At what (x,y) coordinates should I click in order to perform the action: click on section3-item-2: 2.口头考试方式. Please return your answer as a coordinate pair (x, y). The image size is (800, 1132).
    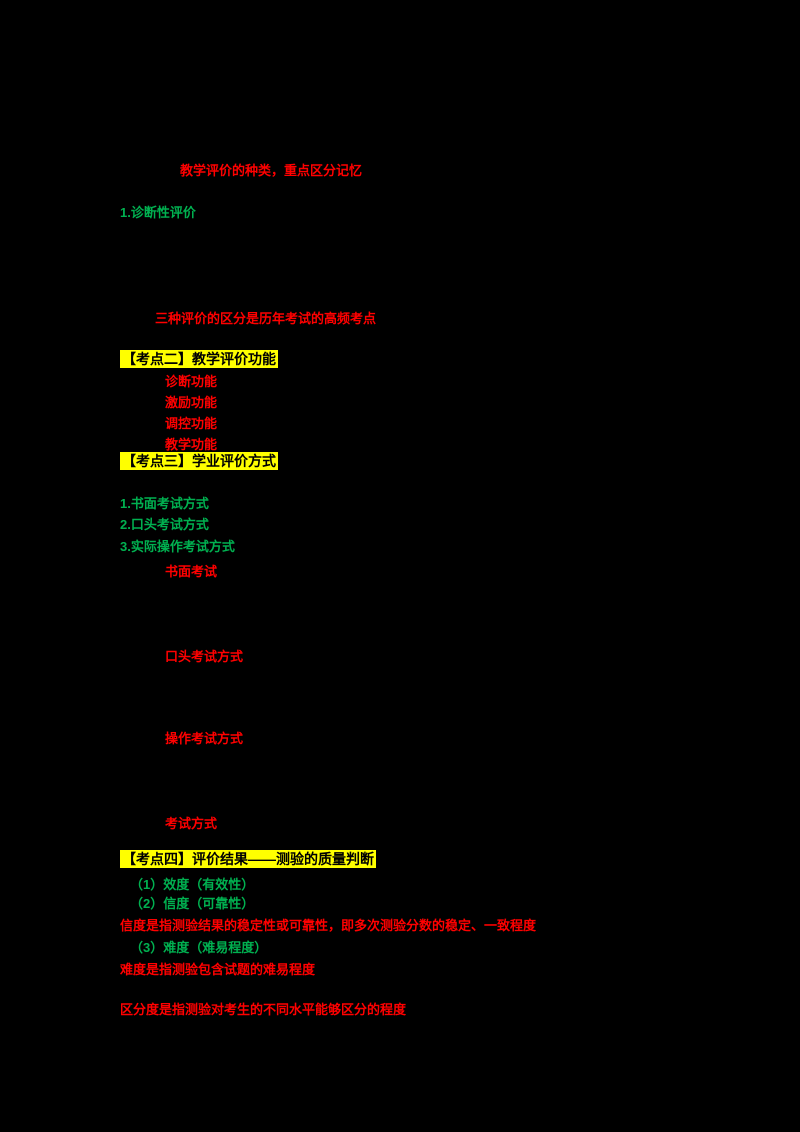
    Looking at the image, I should click on (164, 524).